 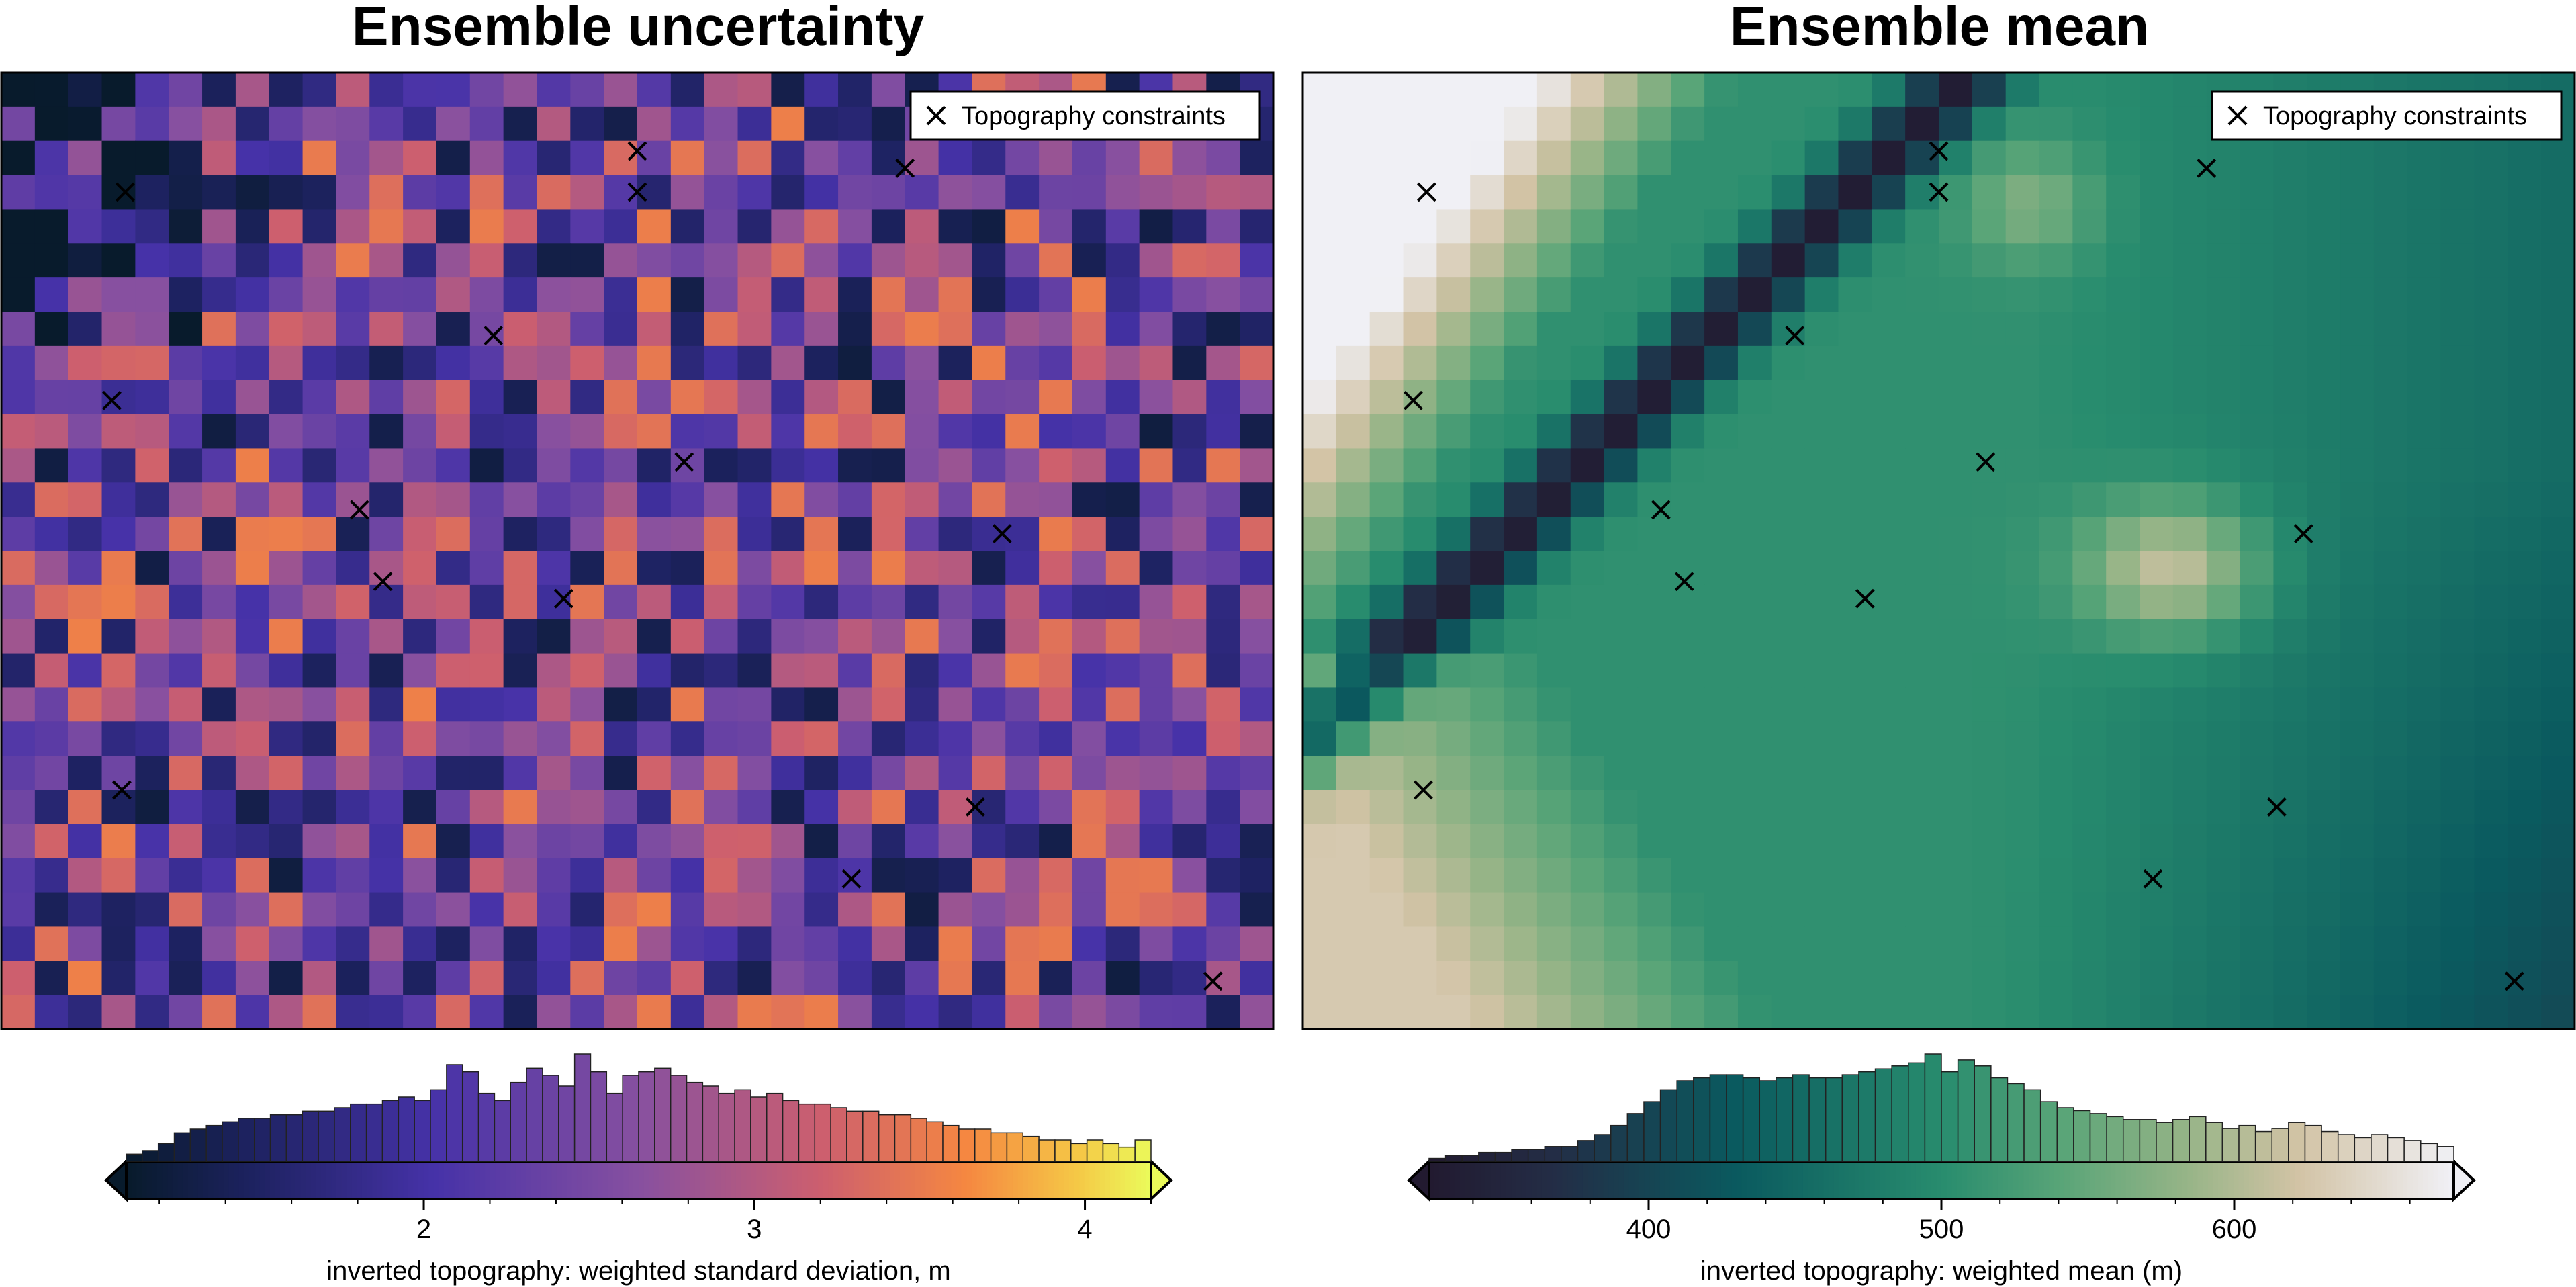 I want to click on colorbar-extend-high, so click(x=1161, y=1180).